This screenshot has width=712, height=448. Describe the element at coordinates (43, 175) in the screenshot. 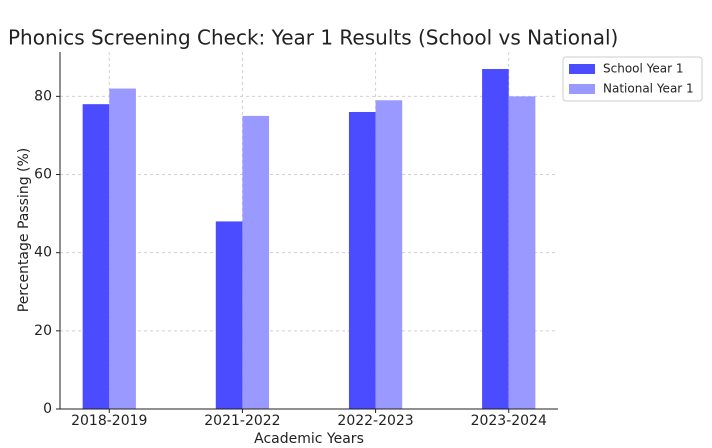

I see `y-tick-label: 60` at that location.